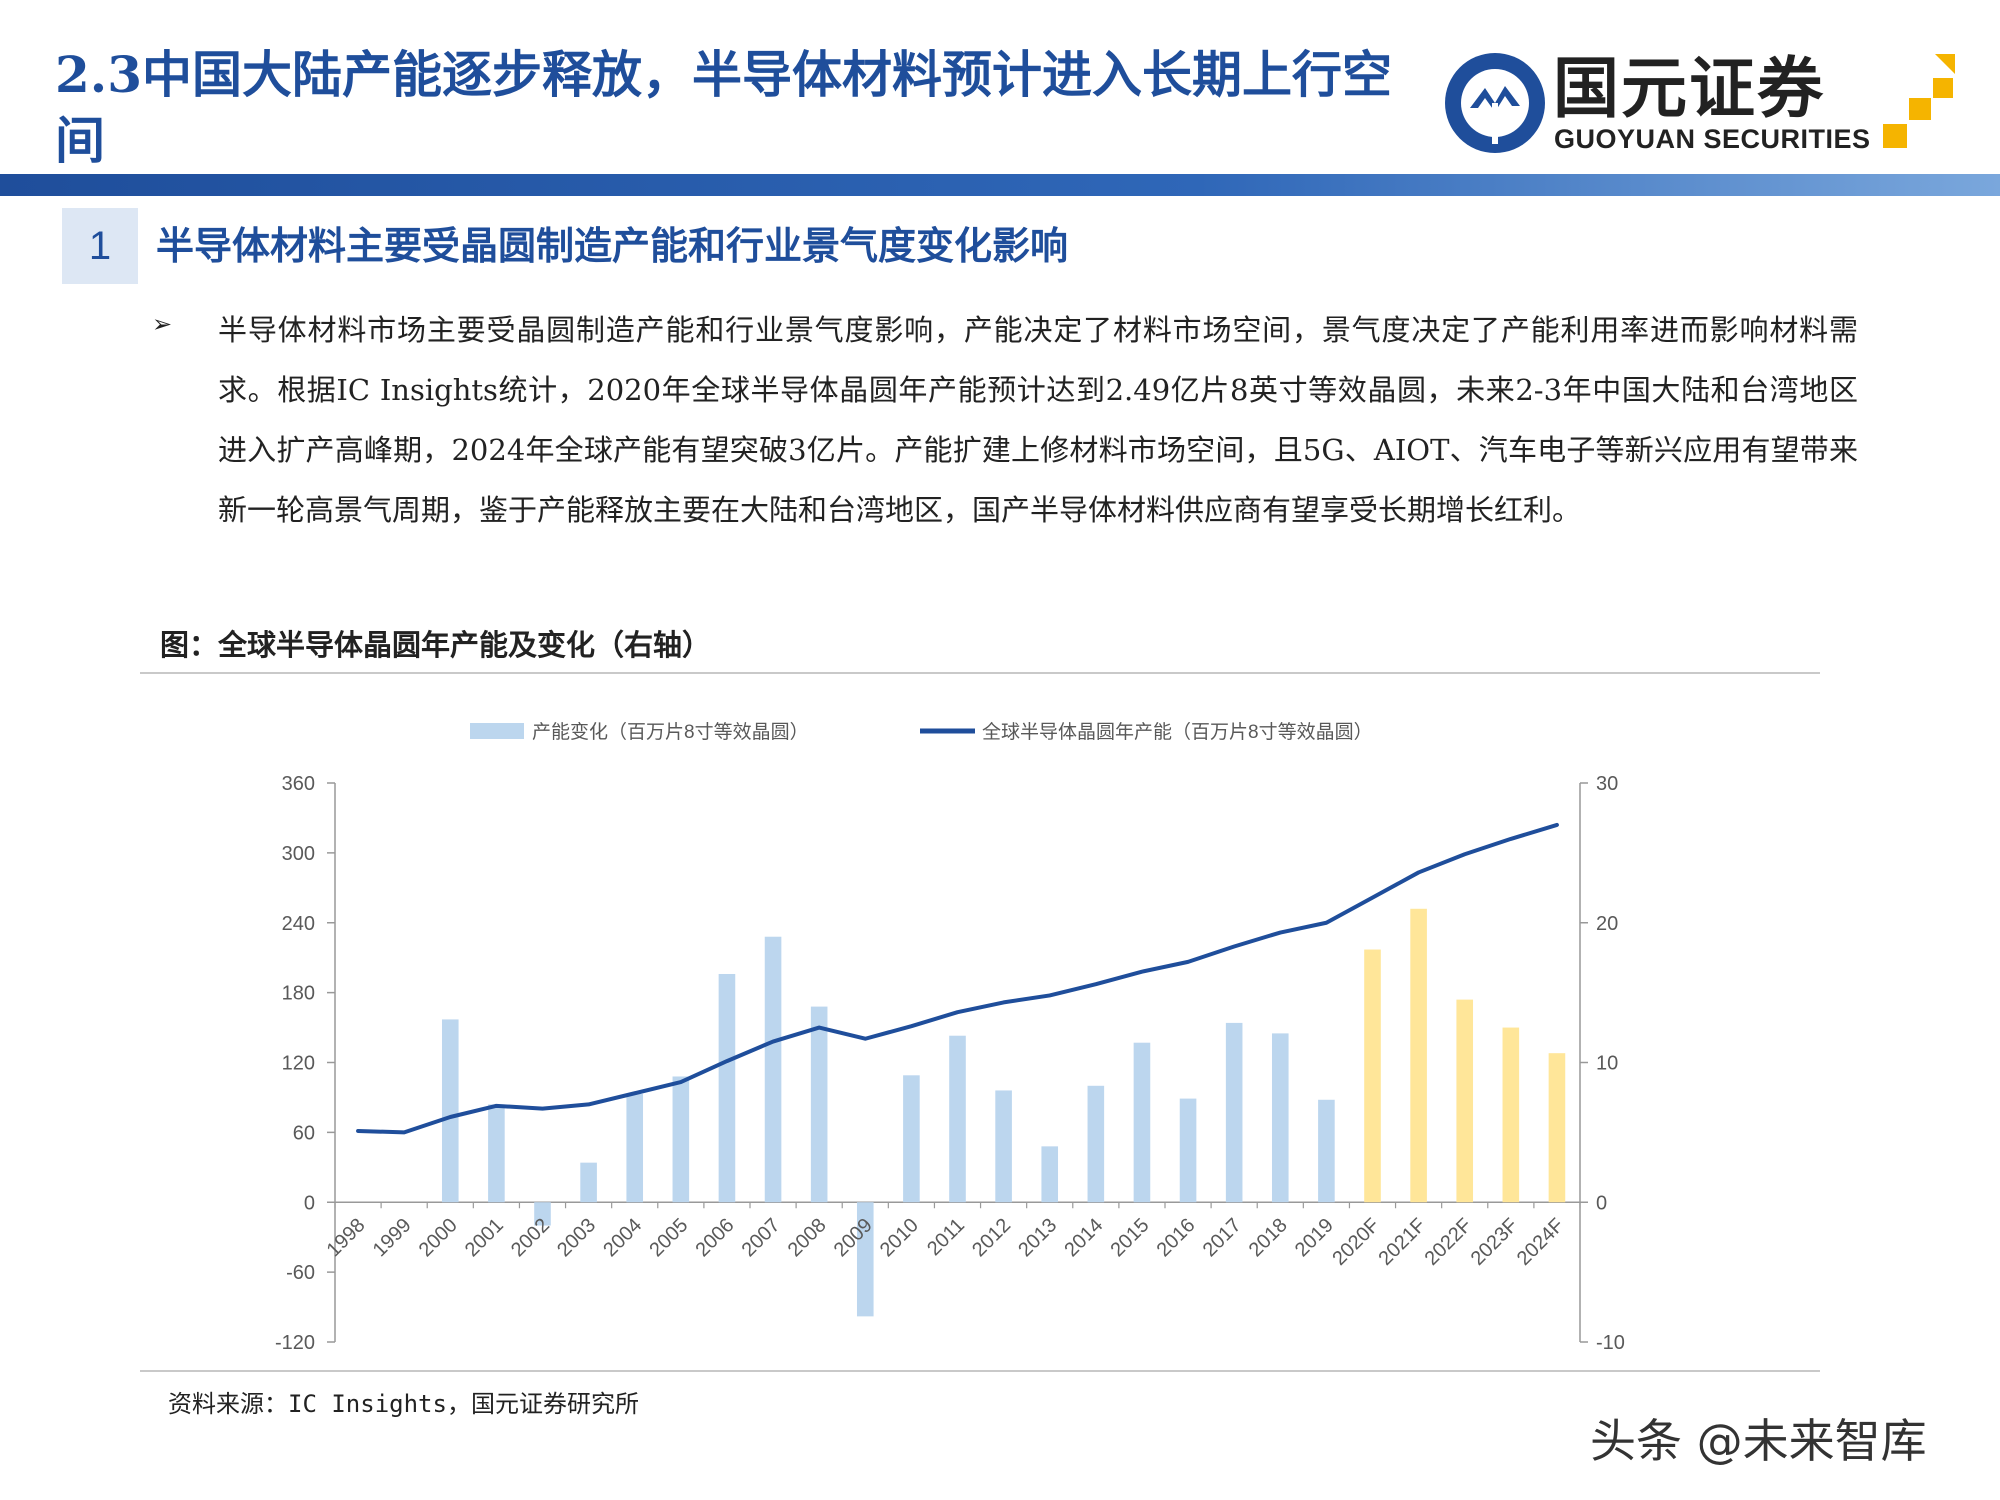 The image size is (2000, 1500). What do you see at coordinates (300, 1273) in the screenshot?
I see `y-left-tick-label: -60` at bounding box center [300, 1273].